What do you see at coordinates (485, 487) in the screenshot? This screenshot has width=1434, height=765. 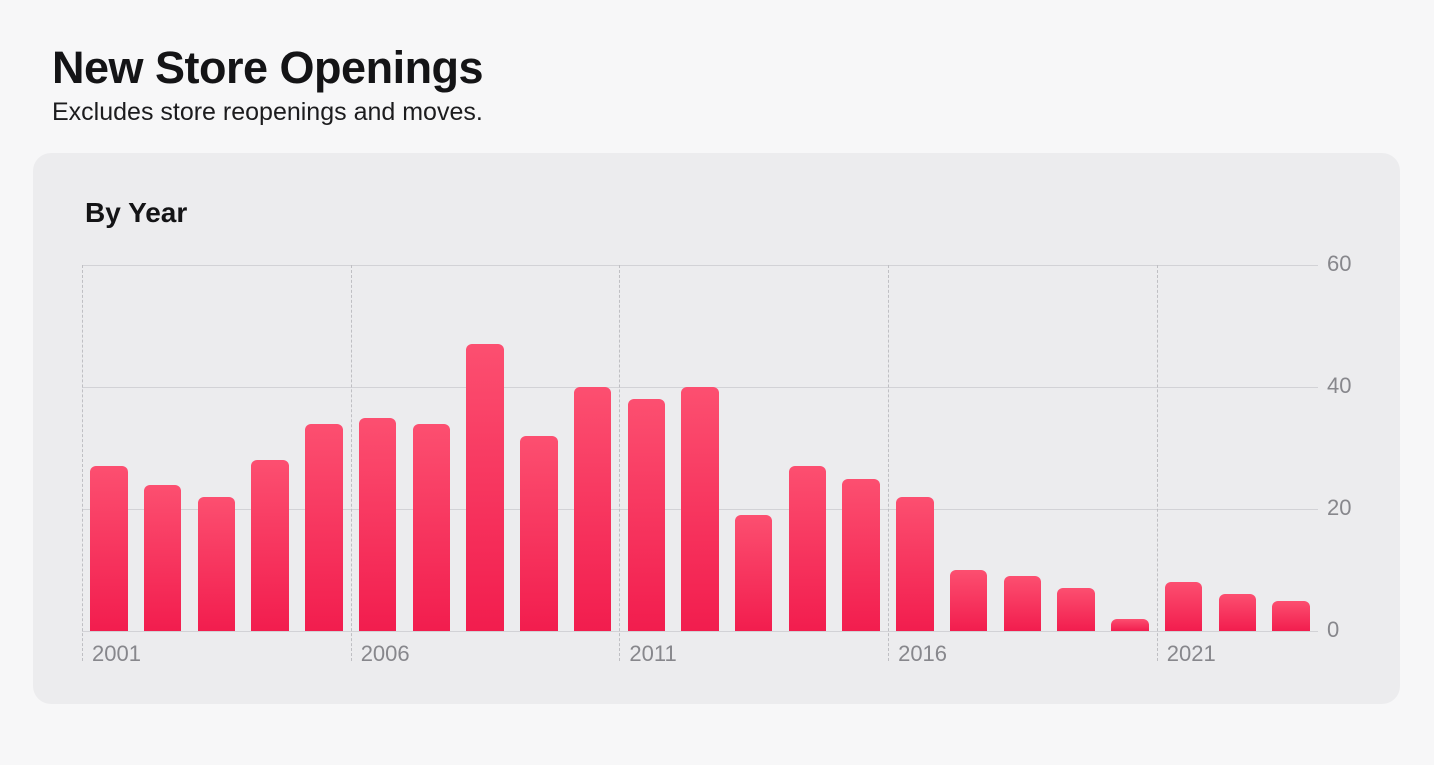 I see `bar-2008` at bounding box center [485, 487].